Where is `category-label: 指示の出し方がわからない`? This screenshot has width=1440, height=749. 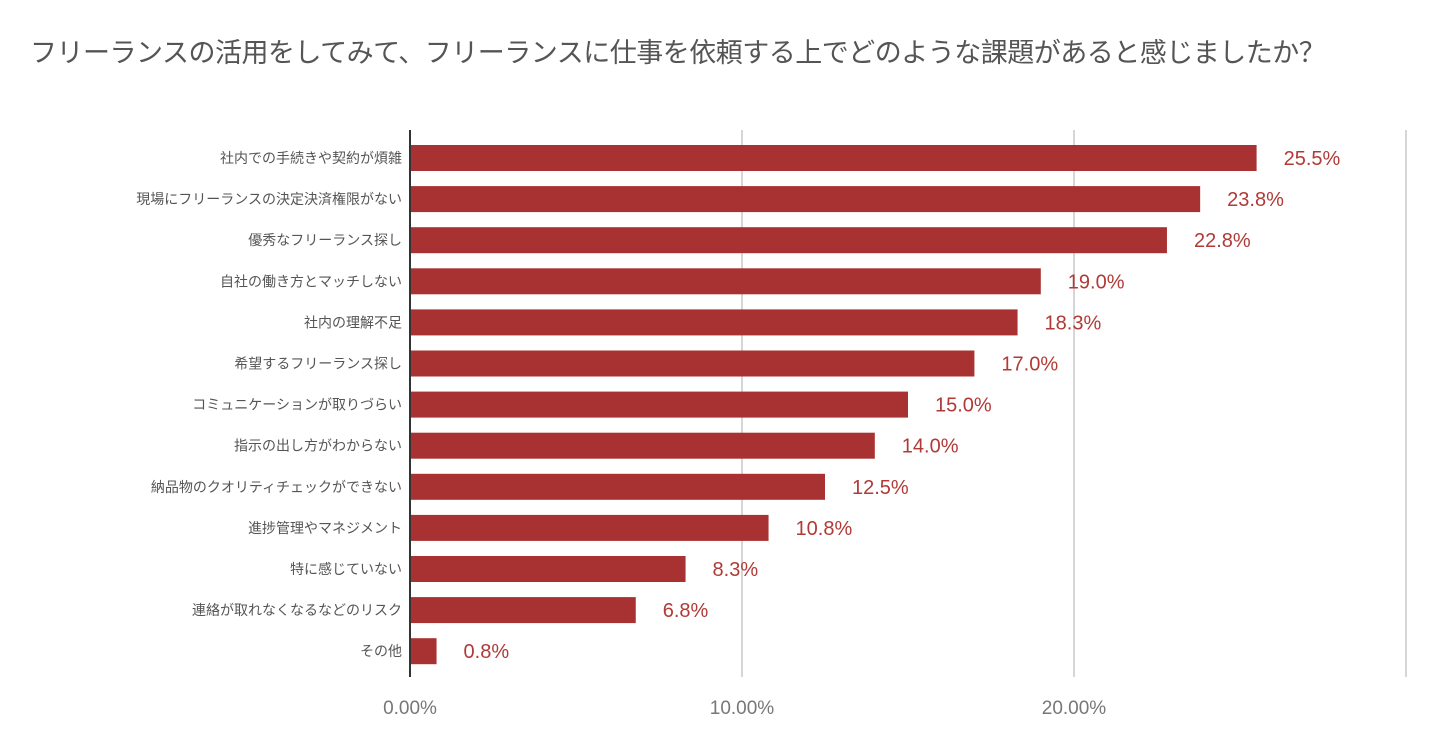 category-label: 指示の出し方がわからない is located at coordinates (318, 447).